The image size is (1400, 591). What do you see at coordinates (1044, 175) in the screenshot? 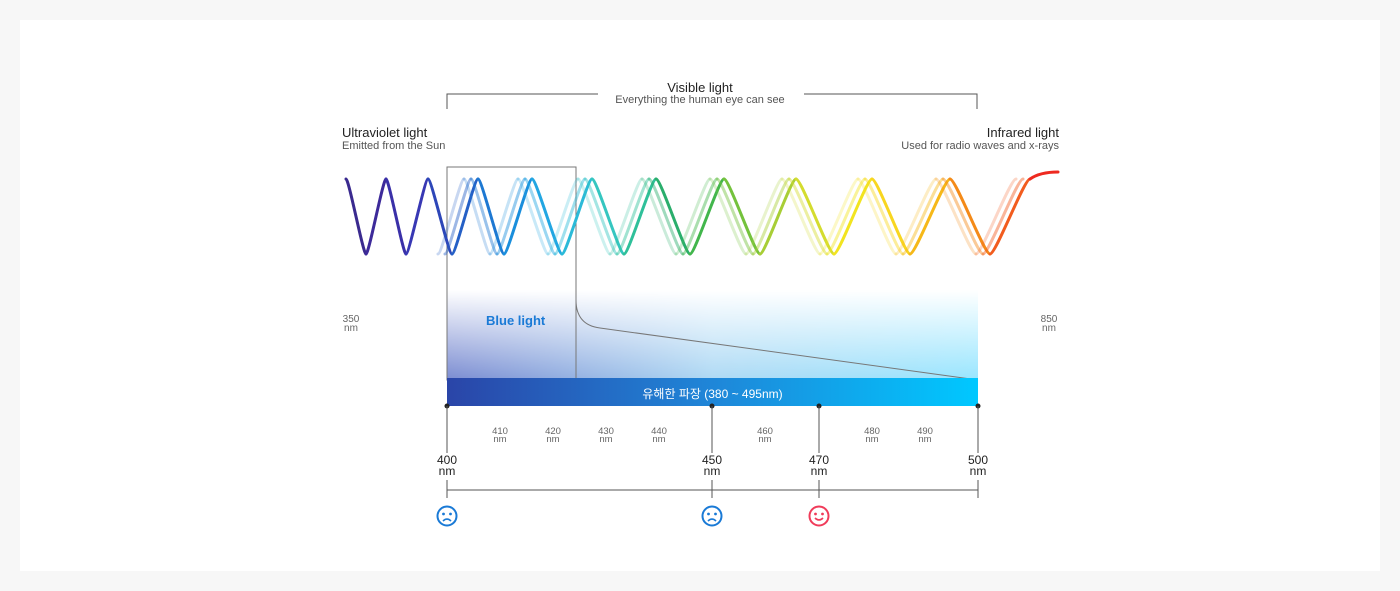
I see `wave-tail` at bounding box center [1044, 175].